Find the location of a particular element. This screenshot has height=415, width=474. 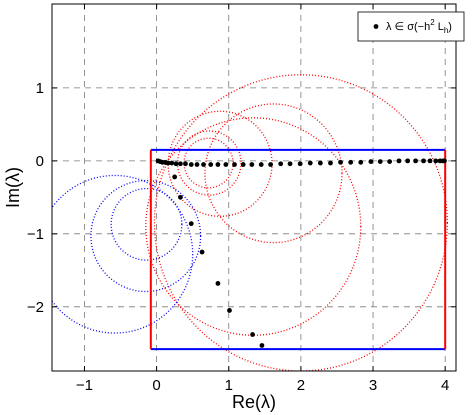

y-tick-label: −2 is located at coordinates (35, 307).